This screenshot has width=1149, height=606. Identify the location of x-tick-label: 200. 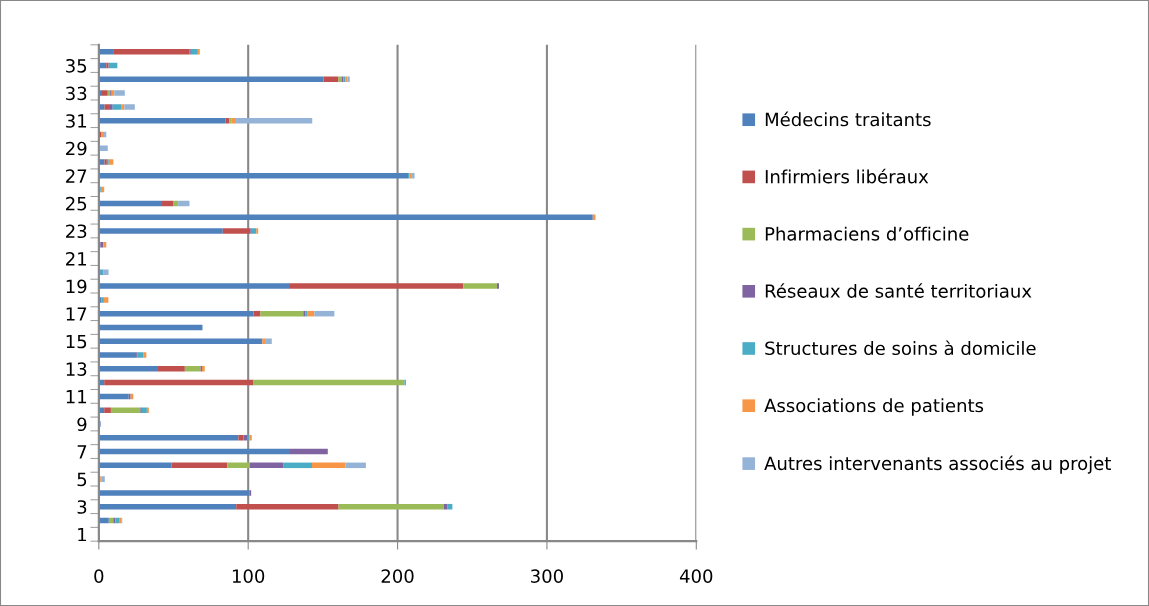
(397, 576).